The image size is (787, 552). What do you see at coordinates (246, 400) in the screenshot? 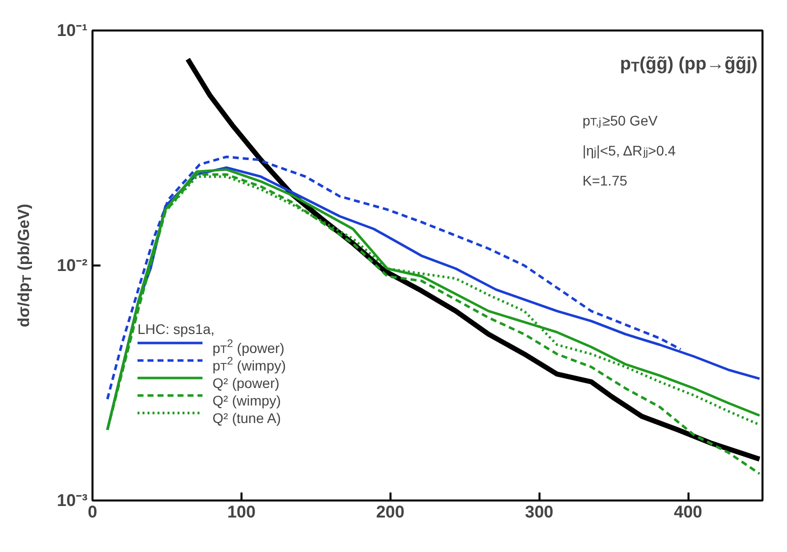
I see `legend-label: Q² (wimpy)` at bounding box center [246, 400].